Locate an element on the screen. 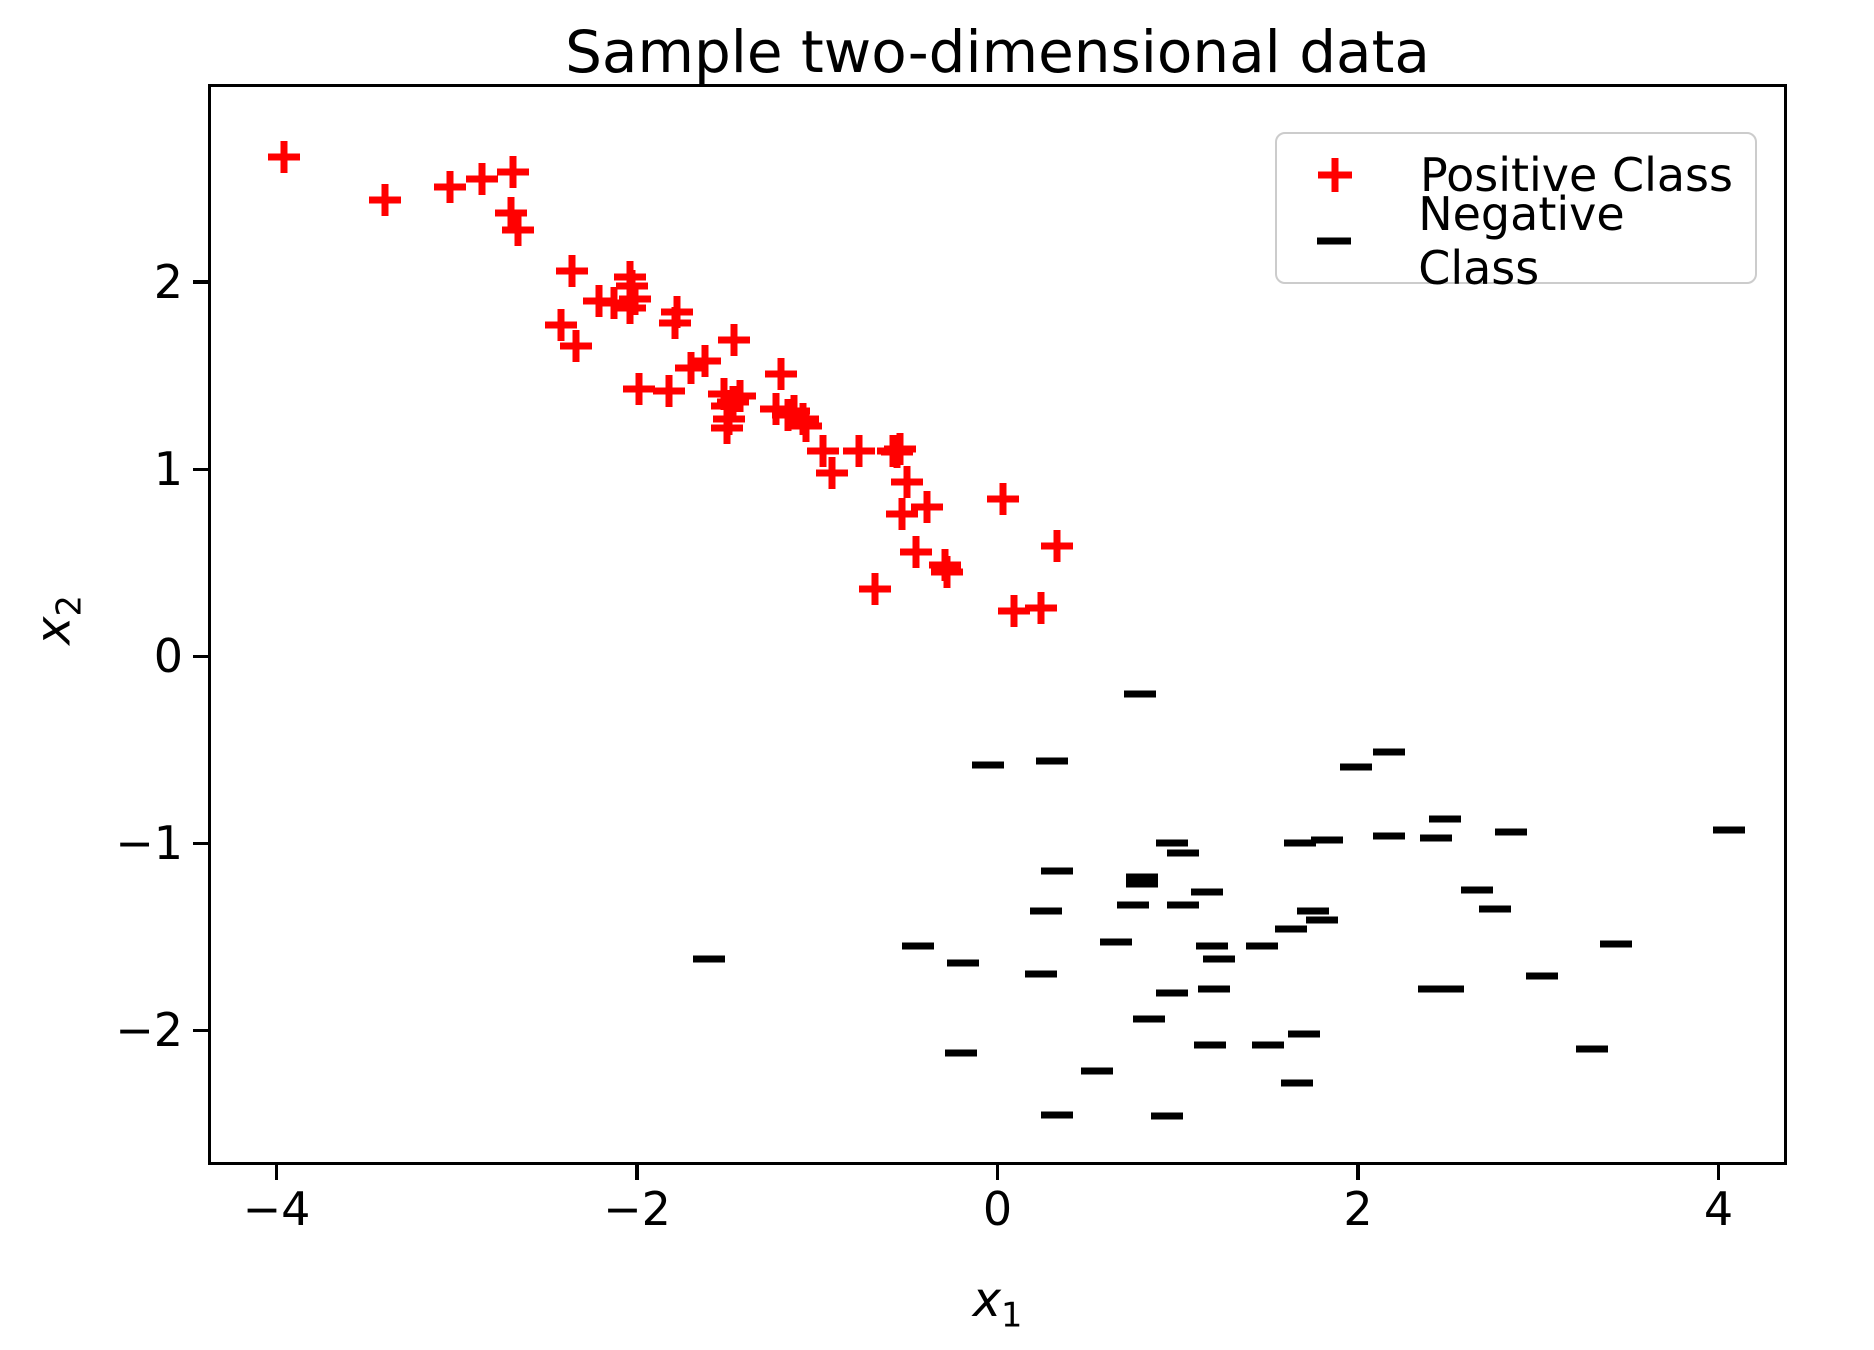  minus-marker-icon is located at coordinates (1334, 241).